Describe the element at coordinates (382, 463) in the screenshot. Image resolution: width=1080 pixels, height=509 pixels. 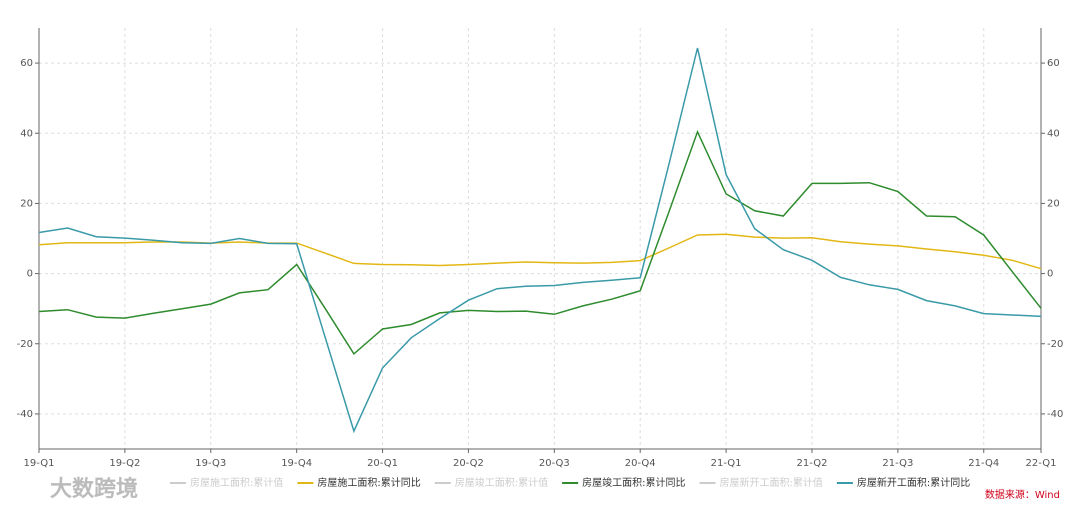
I see `x-tick-label: 20-Q1` at that location.